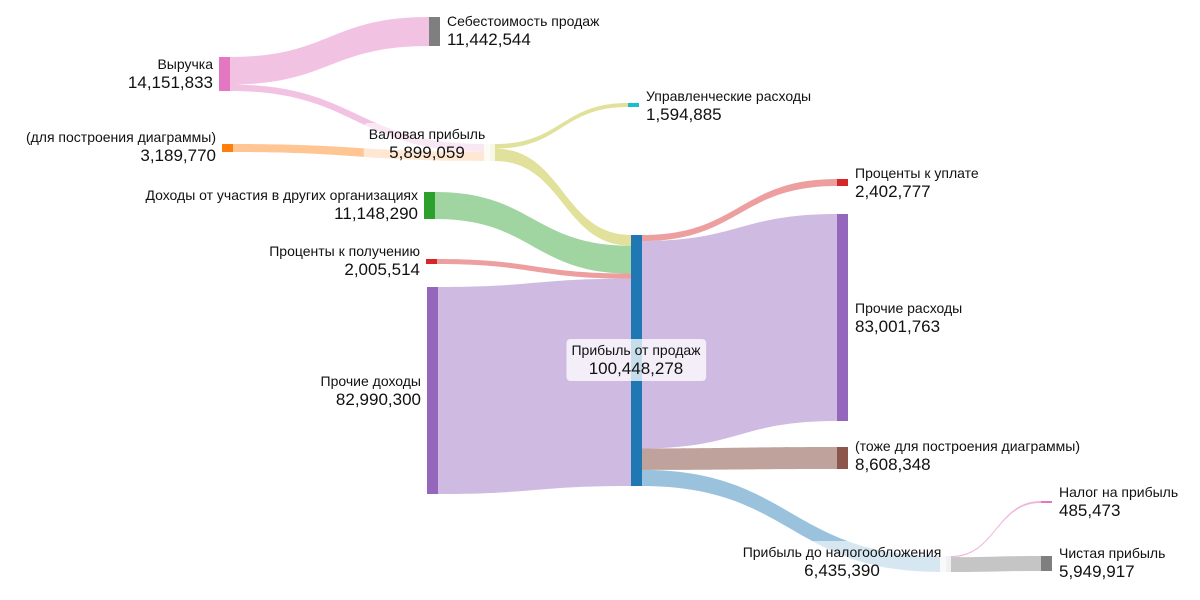 The image size is (1200, 600). What do you see at coordinates (908, 308) in the screenshot?
I see `node-name: Прочие расходы` at bounding box center [908, 308].